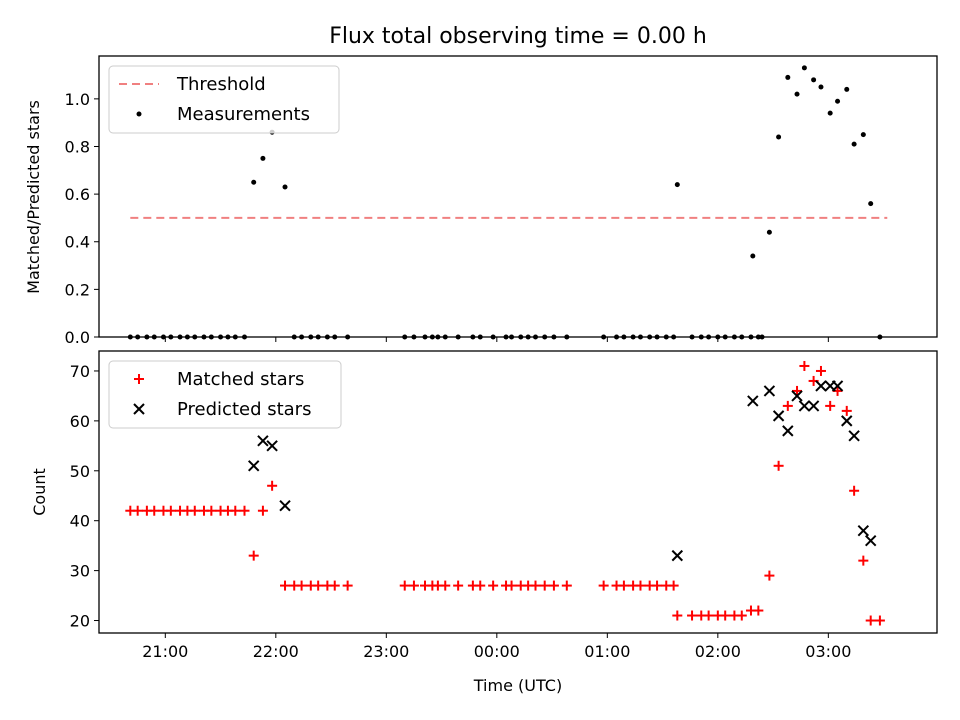  What do you see at coordinates (80, 471) in the screenshot?
I see `bottom-ytick-label: 50` at bounding box center [80, 471].